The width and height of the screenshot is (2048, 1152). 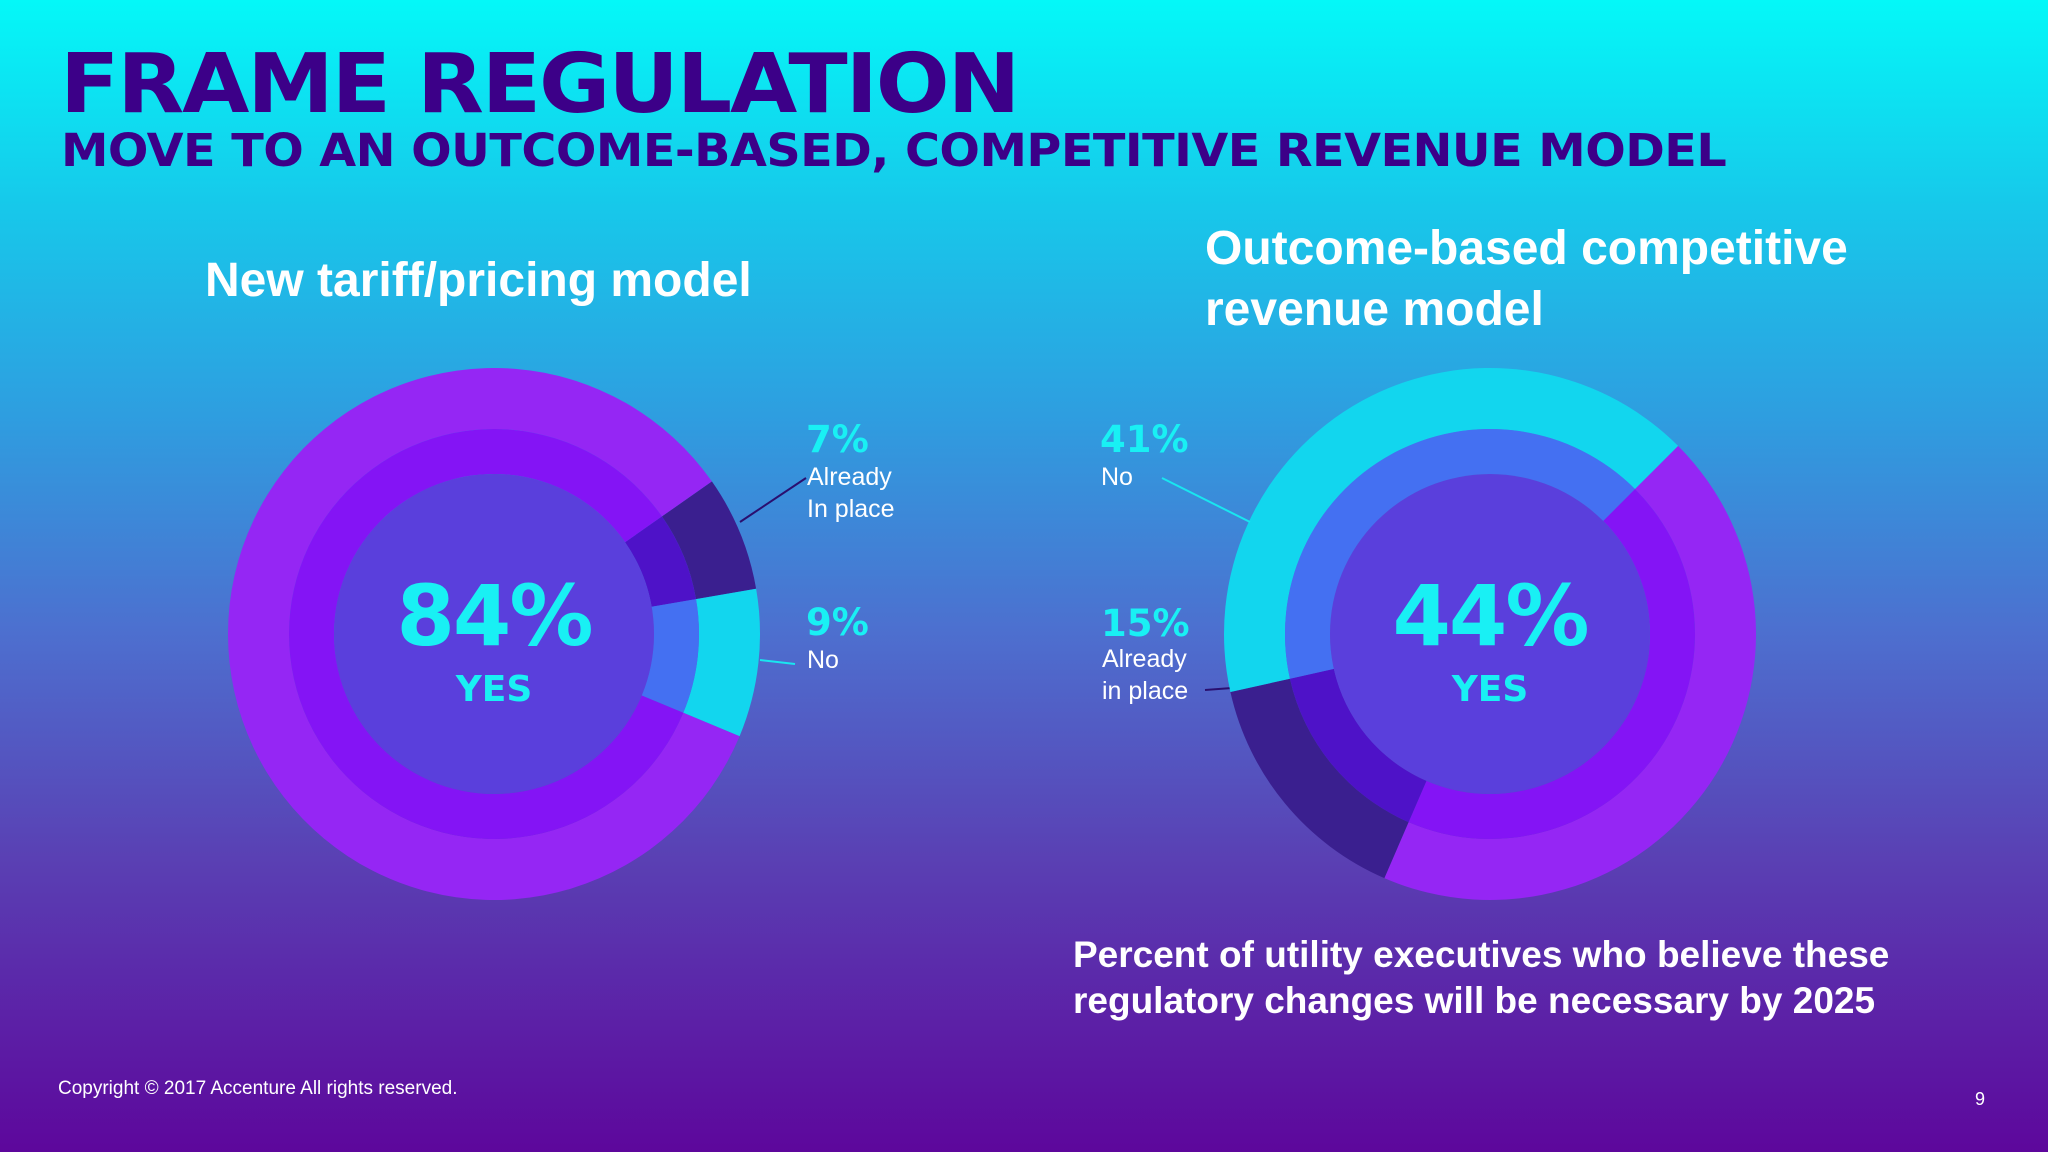 I want to click on donut-segment-outcome-yes-inner, so click(x=1552, y=664).